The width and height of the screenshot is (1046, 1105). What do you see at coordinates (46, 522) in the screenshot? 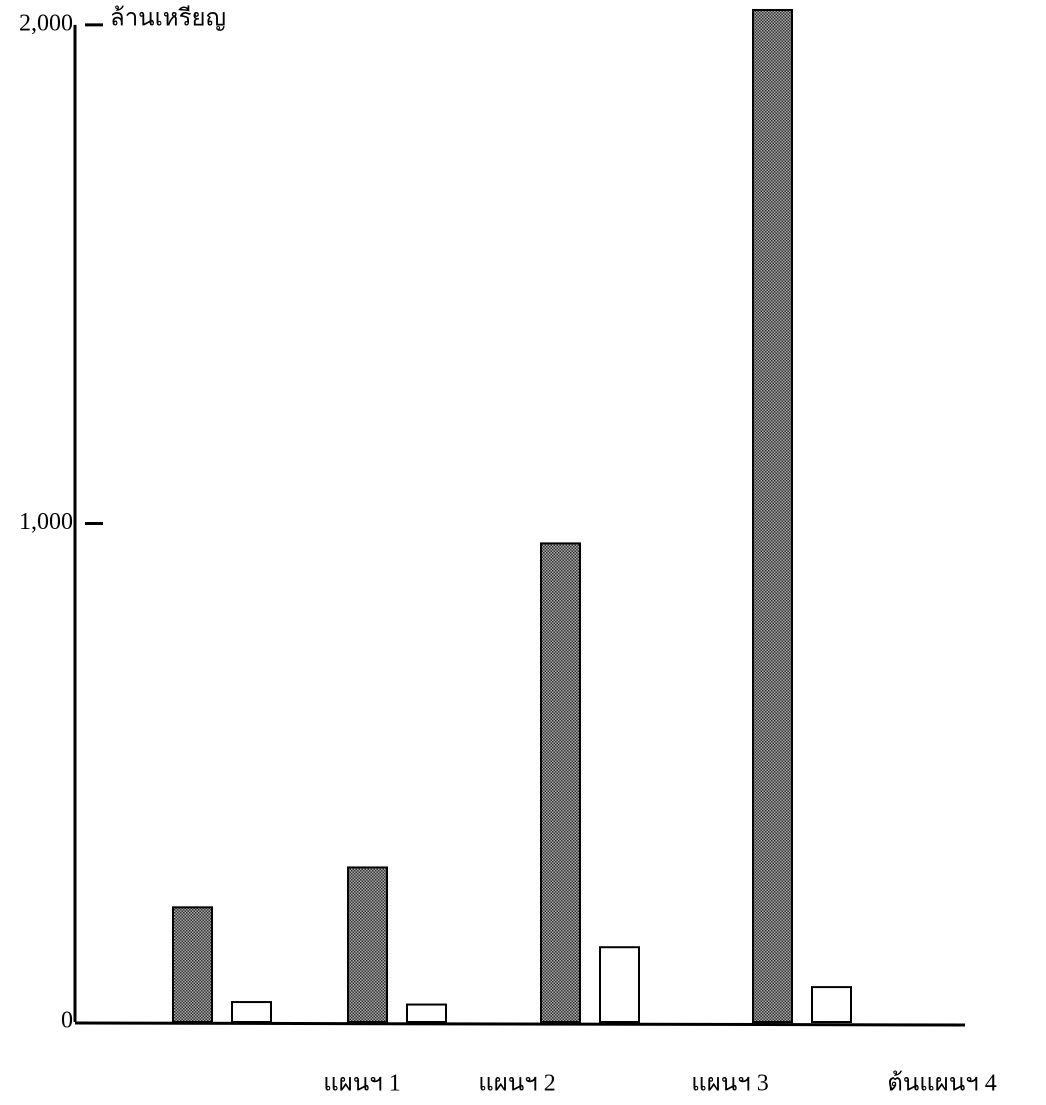
I see `y-tick-label: 1,000` at bounding box center [46, 522].